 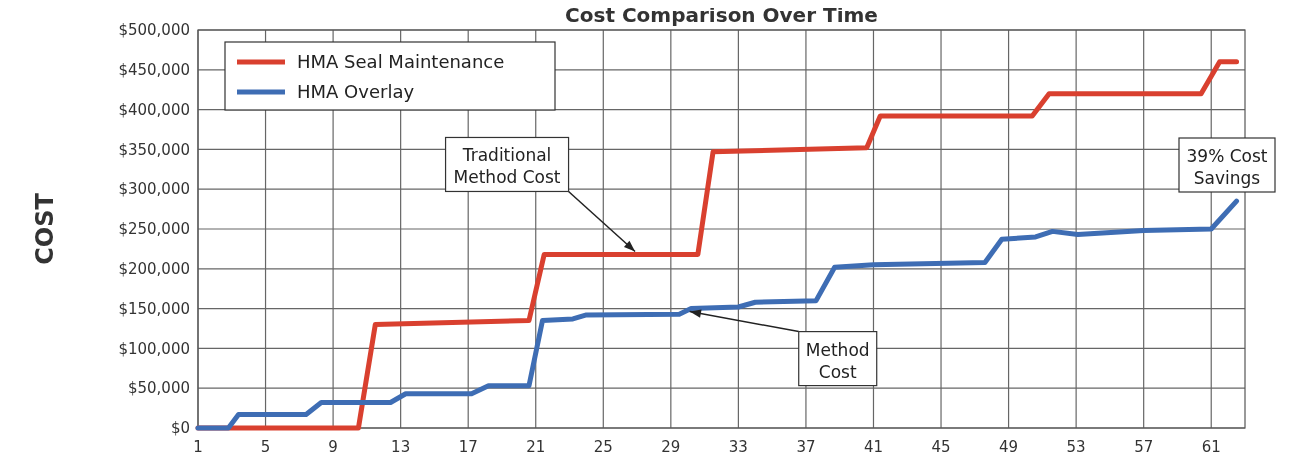 What do you see at coordinates (154, 70) in the screenshot?
I see `y-tick-label: $450,000` at bounding box center [154, 70].